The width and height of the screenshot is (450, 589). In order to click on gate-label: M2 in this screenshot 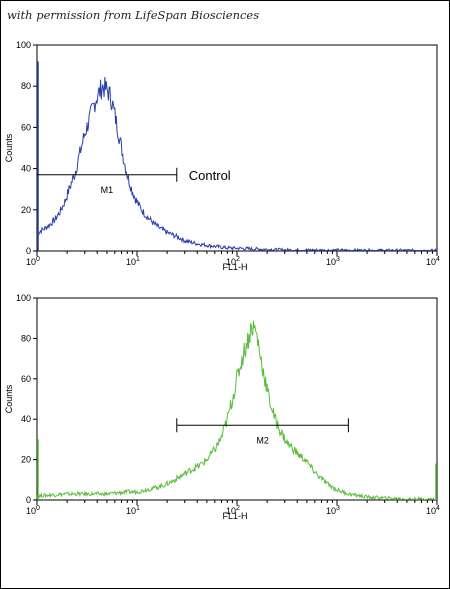, I will do `click(262, 440)`.